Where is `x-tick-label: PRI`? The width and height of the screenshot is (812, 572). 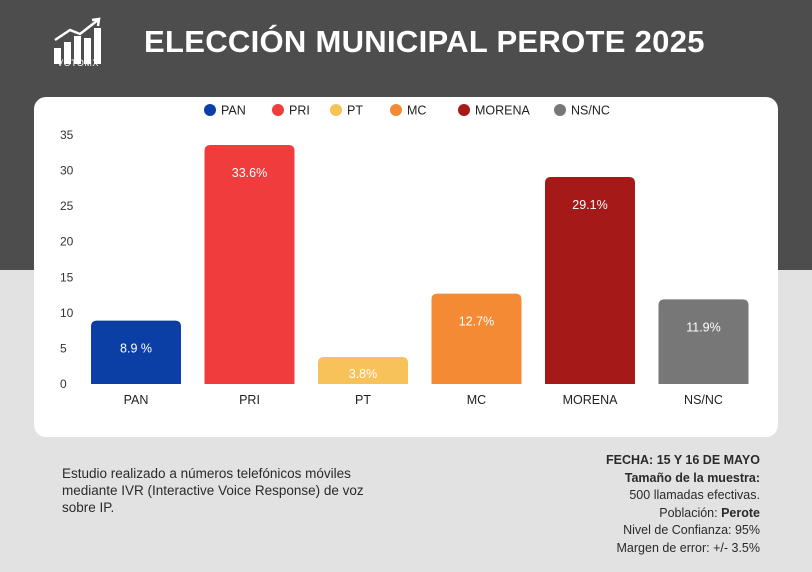
x-tick-label: PRI is located at coordinates (249, 400).